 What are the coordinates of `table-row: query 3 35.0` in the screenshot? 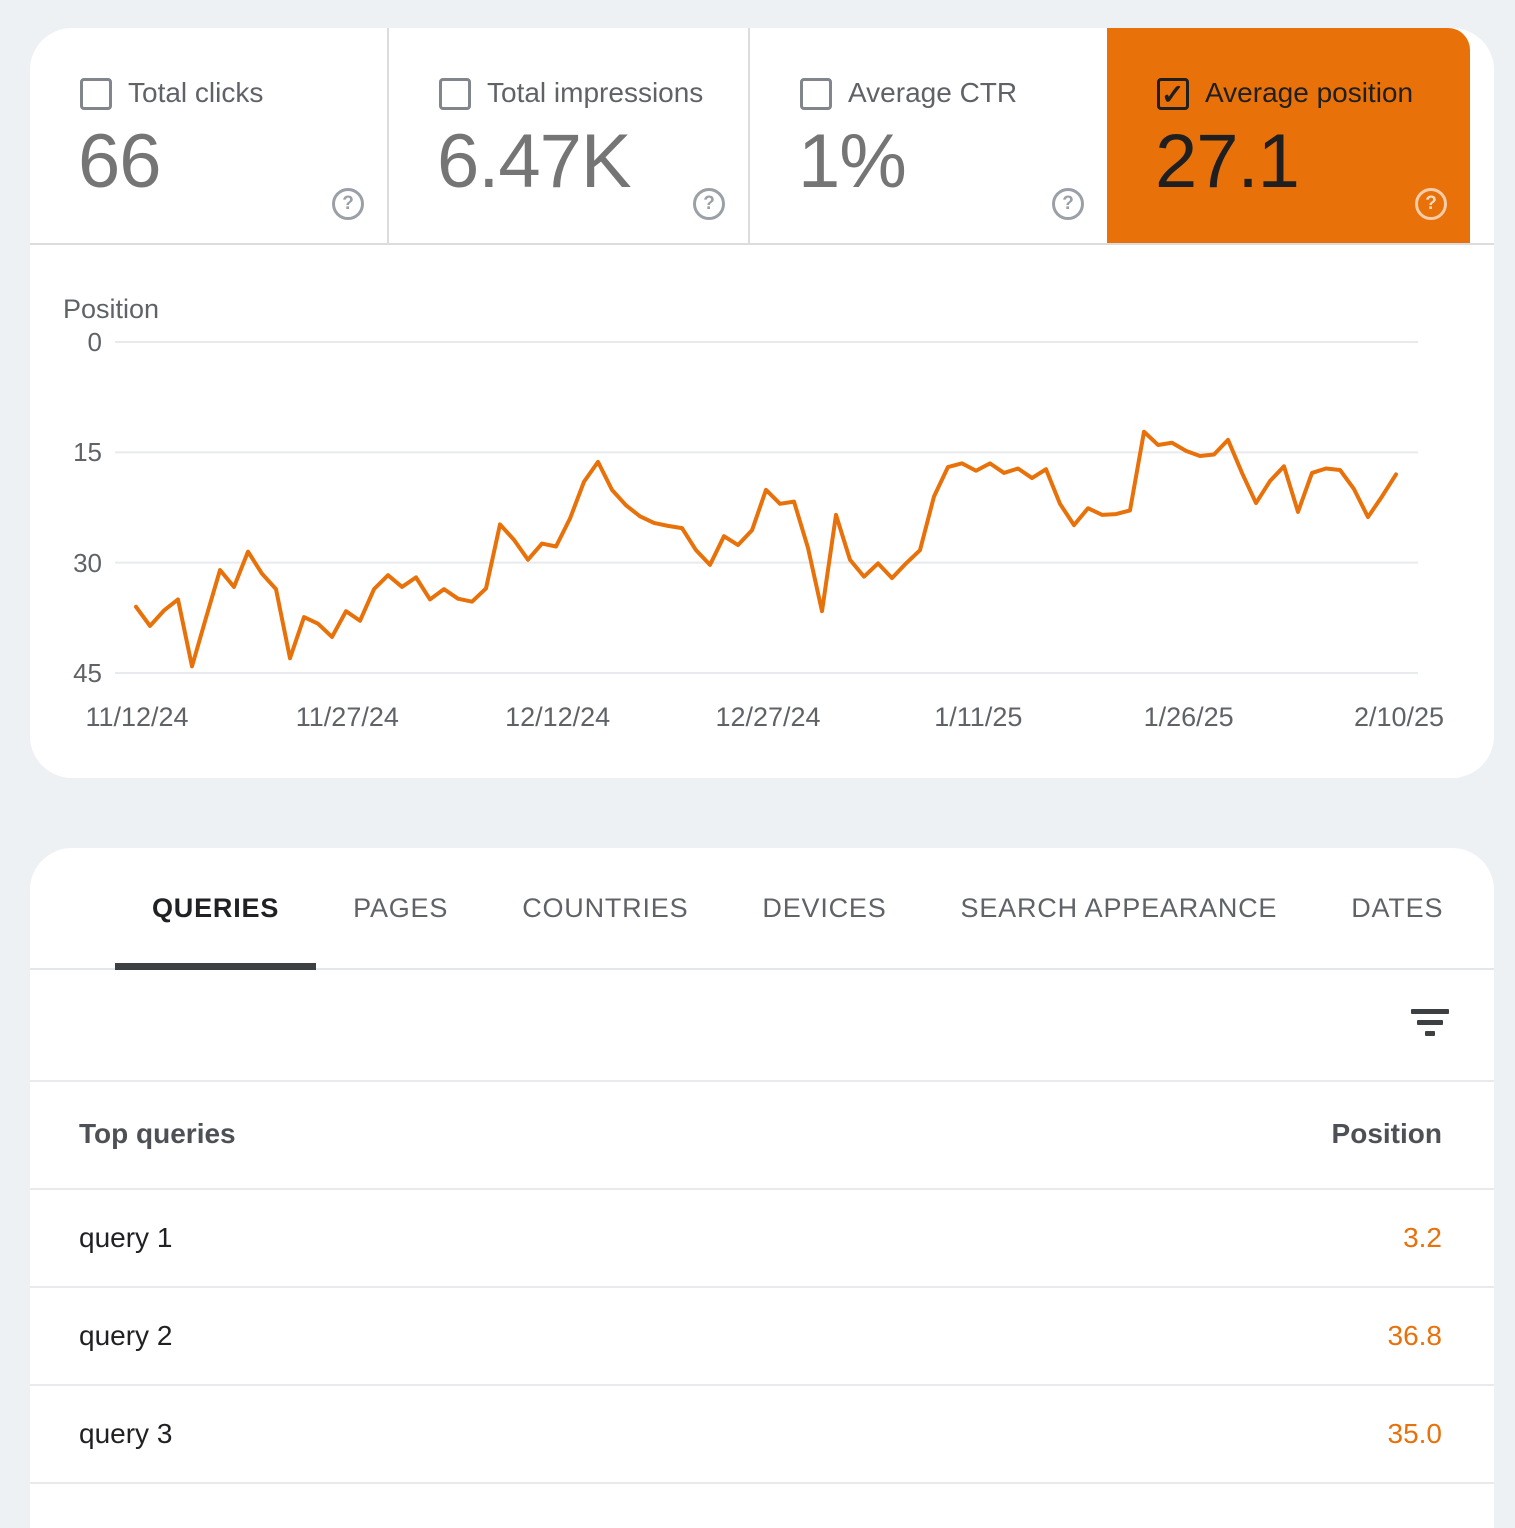 It's located at (762, 1435).